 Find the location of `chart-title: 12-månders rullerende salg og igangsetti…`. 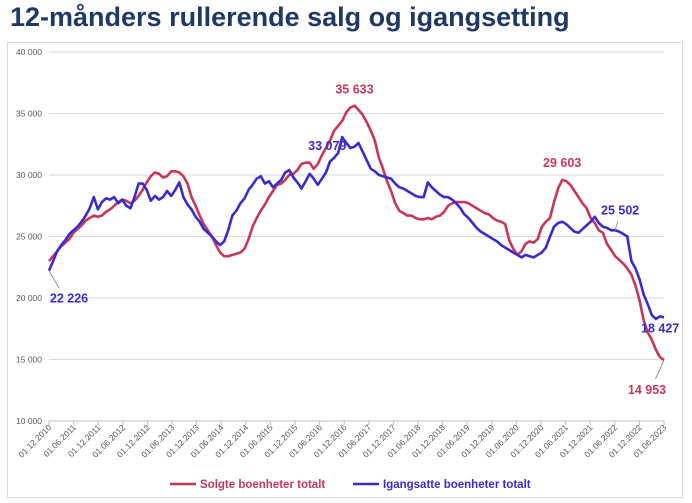

chart-title: 12-månders rullerende salg og igangsetti… is located at coordinates (290, 17).